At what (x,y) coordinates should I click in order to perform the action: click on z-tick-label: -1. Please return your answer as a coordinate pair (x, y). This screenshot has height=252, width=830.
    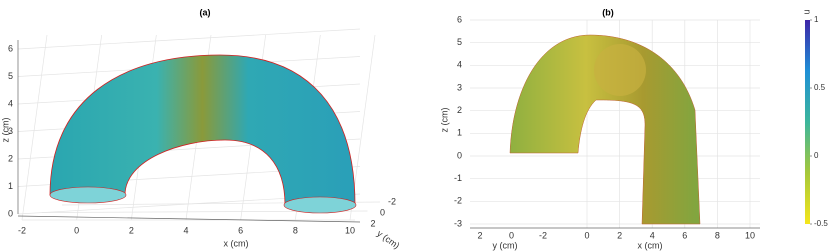
    Looking at the image, I should click on (458, 178).